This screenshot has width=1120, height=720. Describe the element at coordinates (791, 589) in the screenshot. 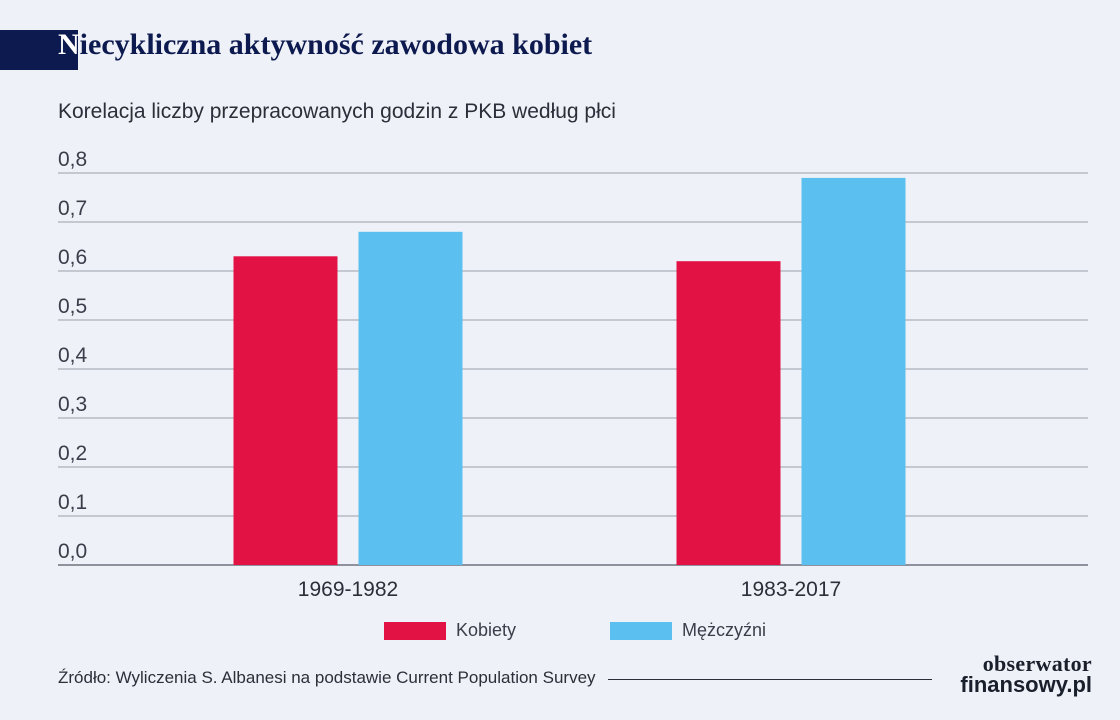

I see `x-tick-label: 1983-2017` at that location.